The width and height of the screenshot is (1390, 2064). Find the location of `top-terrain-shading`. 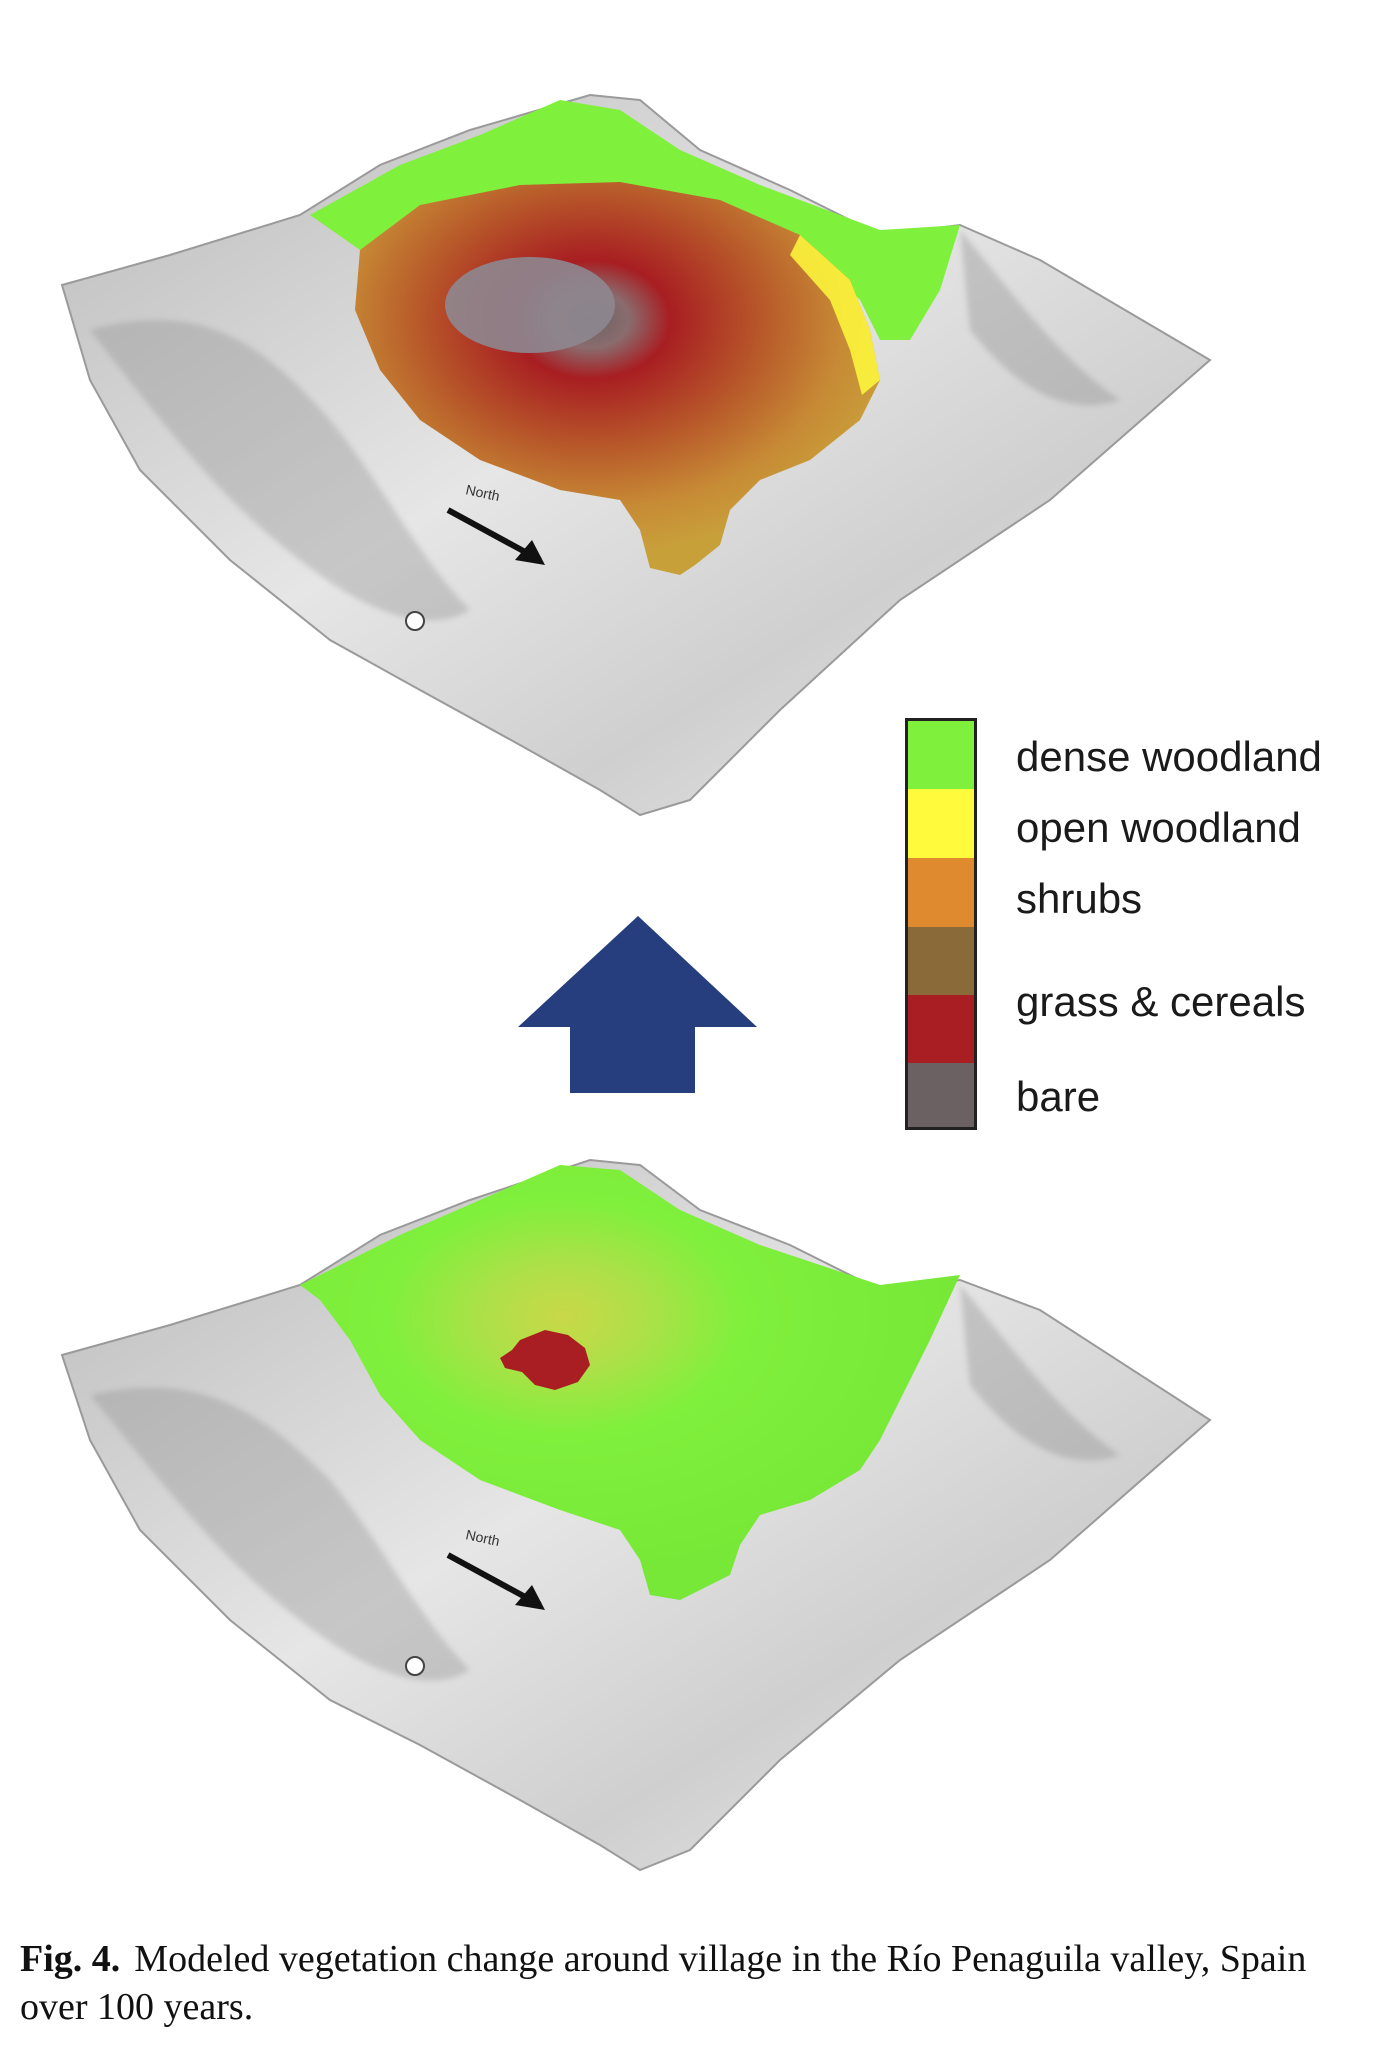

top-terrain-shading is located at coordinates (280, 470).